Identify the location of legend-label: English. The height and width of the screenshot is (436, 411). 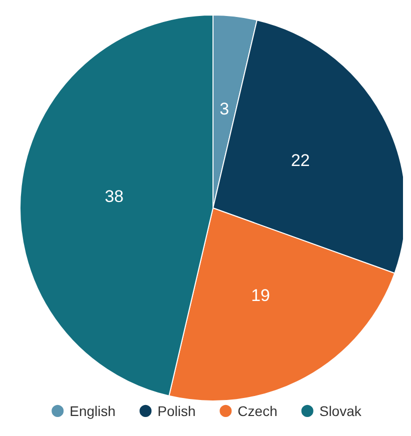
(93, 411).